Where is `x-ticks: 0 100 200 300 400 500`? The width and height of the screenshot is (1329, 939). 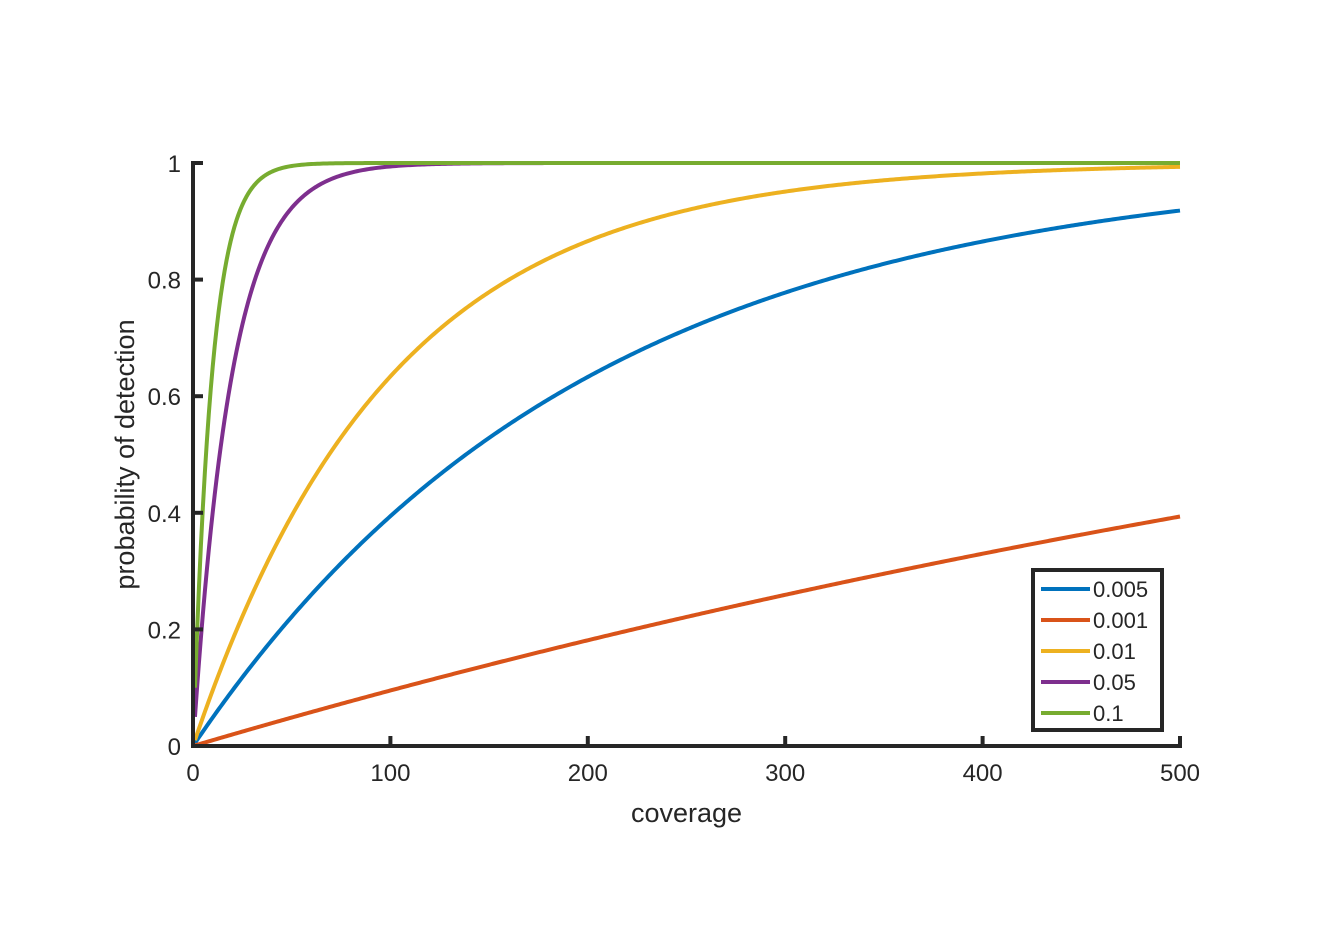 x-ticks: 0 100 200 300 400 500 is located at coordinates (693, 761).